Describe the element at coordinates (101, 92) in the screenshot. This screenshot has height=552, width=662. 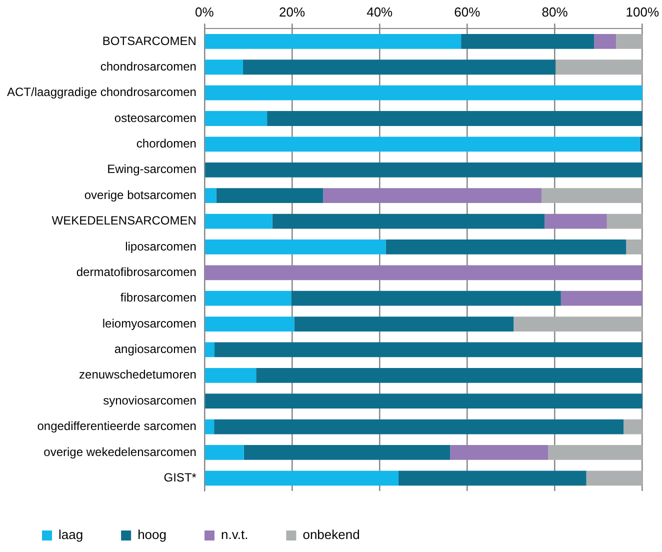
I see `y-tick-label: ACT/laaggradige chondrosarcomen` at that location.